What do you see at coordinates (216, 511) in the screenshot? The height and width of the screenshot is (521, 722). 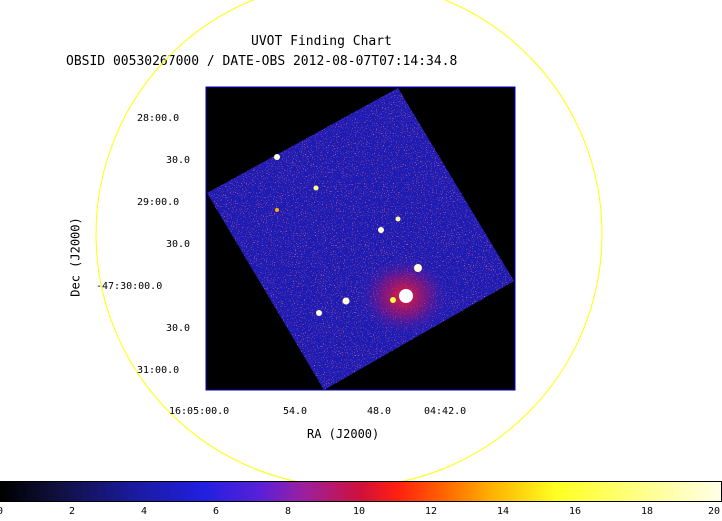 I see `colorbar-tick-label: 6` at bounding box center [216, 511].